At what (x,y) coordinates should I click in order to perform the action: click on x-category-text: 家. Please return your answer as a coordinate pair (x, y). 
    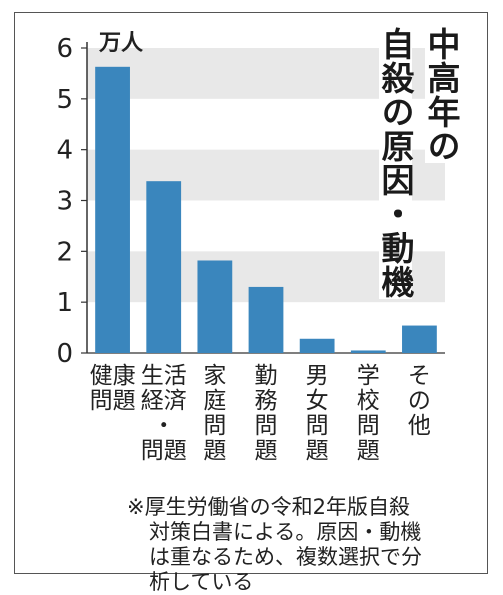
    Looking at the image, I should click on (214, 376).